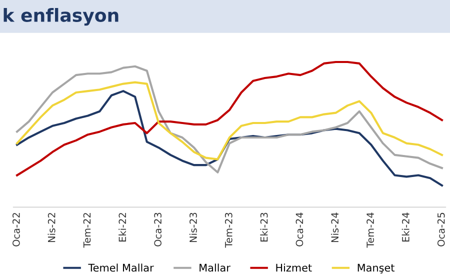 This screenshot has height=280, width=450. Describe the element at coordinates (335, 227) in the screenshot. I see `x-tick-label: Nis-24` at that location.